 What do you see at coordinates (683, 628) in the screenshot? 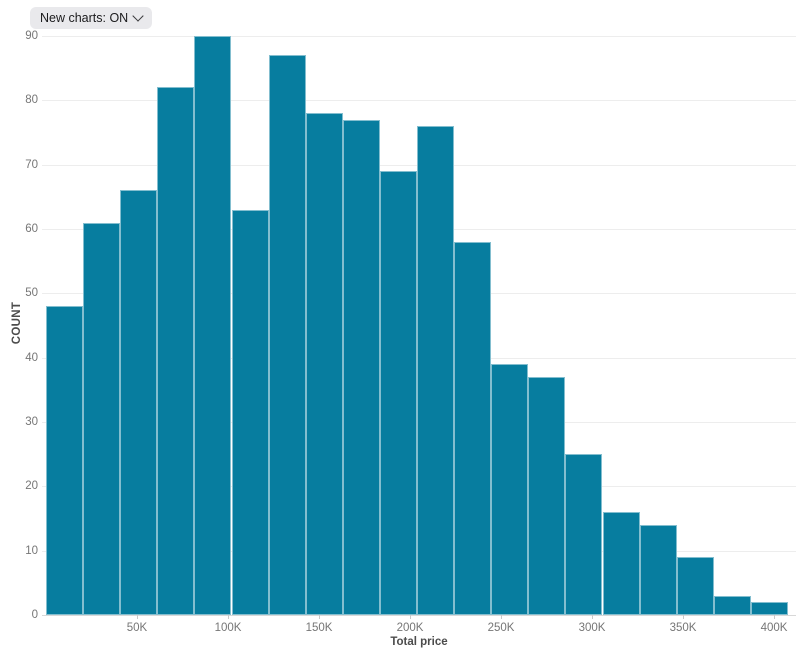
I see `x-tick-label: 350K` at bounding box center [683, 628].